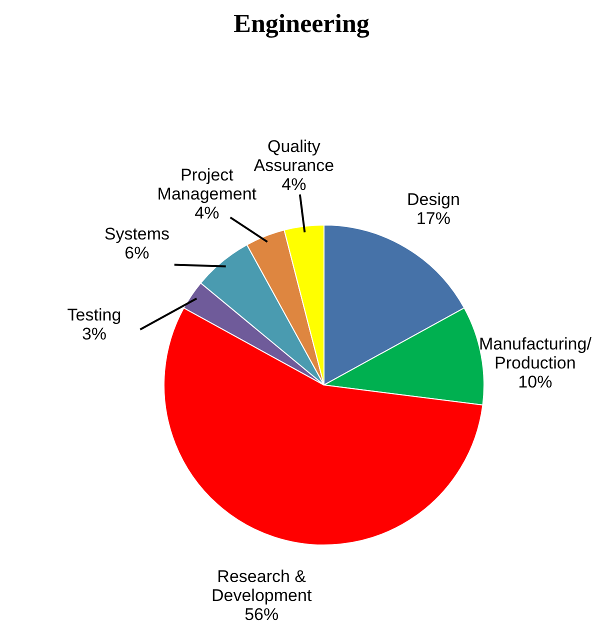  What do you see at coordinates (433, 218) in the screenshot?
I see `data-label: 17%` at bounding box center [433, 218].